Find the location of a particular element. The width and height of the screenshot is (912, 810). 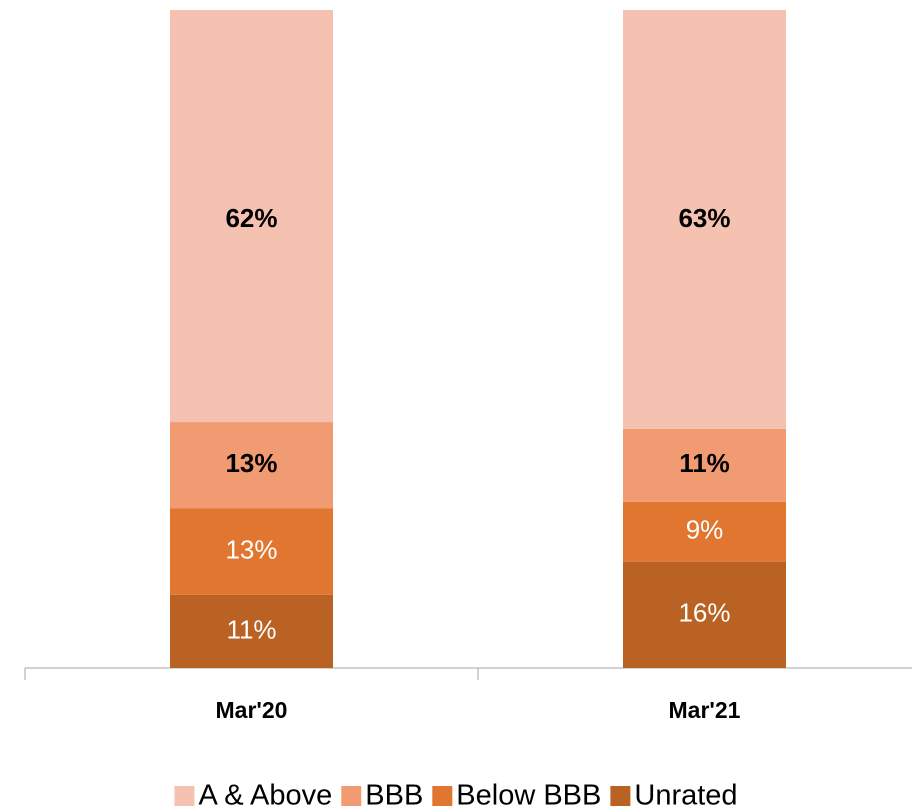

value-label: 62% is located at coordinates (251, 218).